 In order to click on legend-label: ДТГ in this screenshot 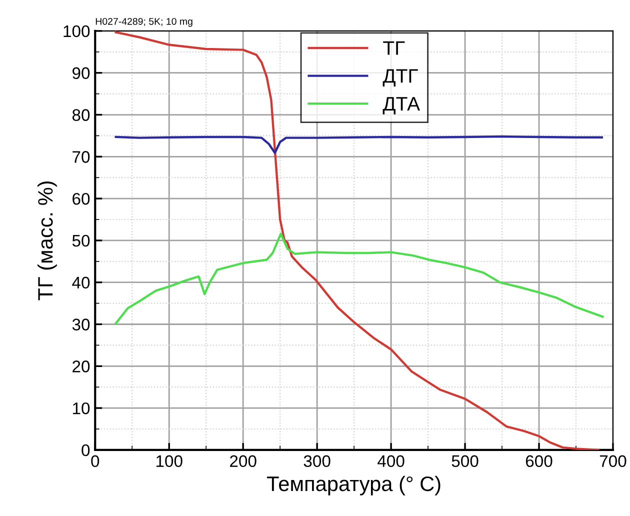, I will do `click(400, 77)`.